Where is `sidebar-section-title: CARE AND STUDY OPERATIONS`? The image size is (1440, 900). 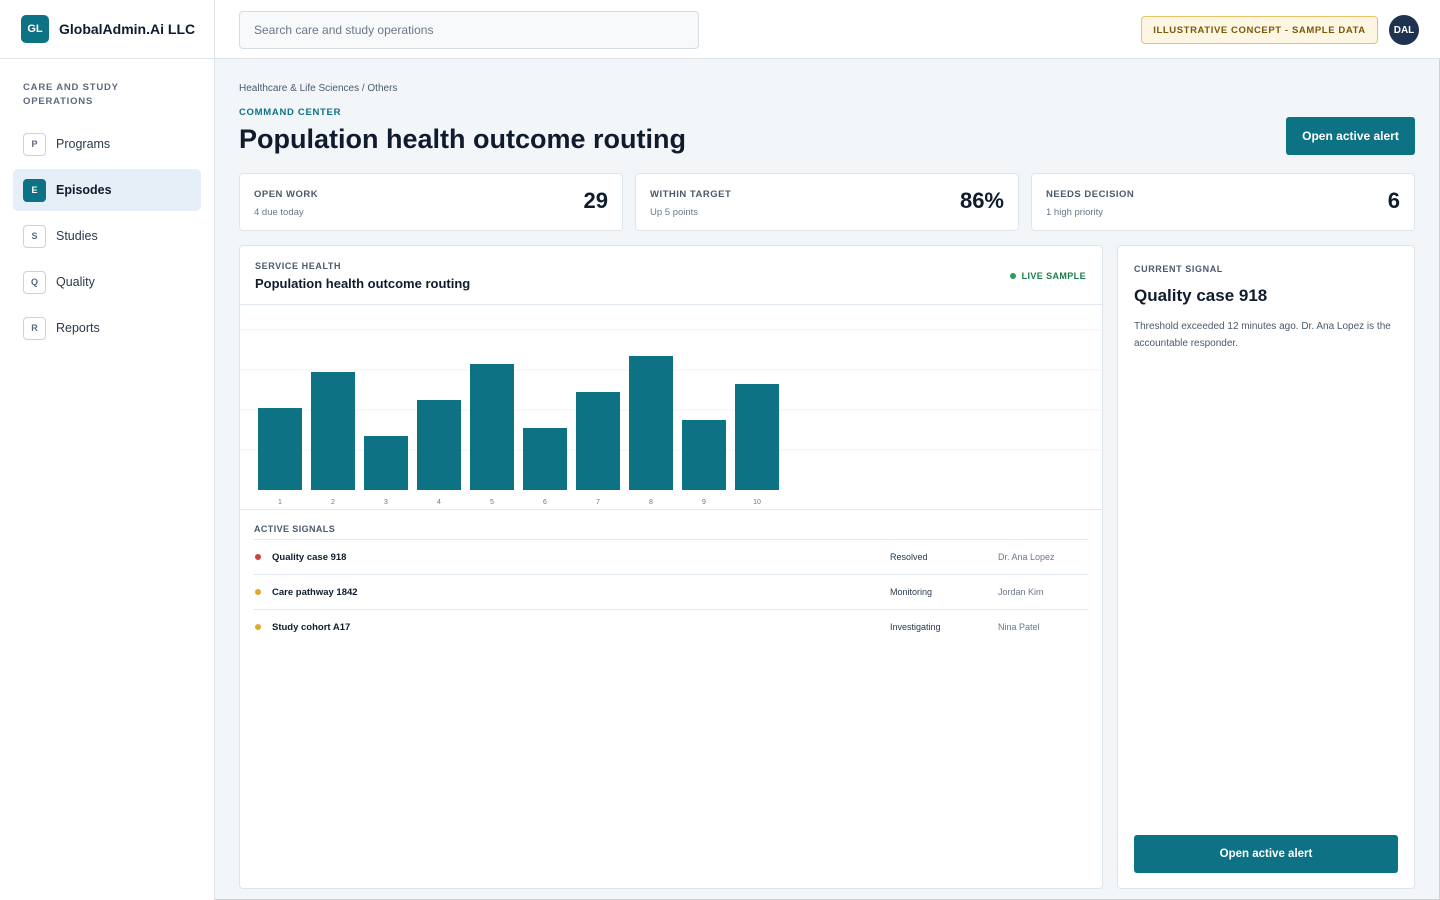 sidebar-section-title: CARE AND STUDY OPERATIONS is located at coordinates (71, 94).